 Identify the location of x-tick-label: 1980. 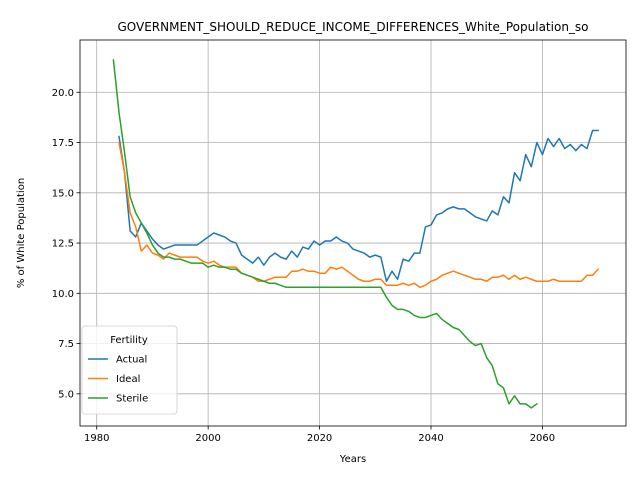
(96, 438).